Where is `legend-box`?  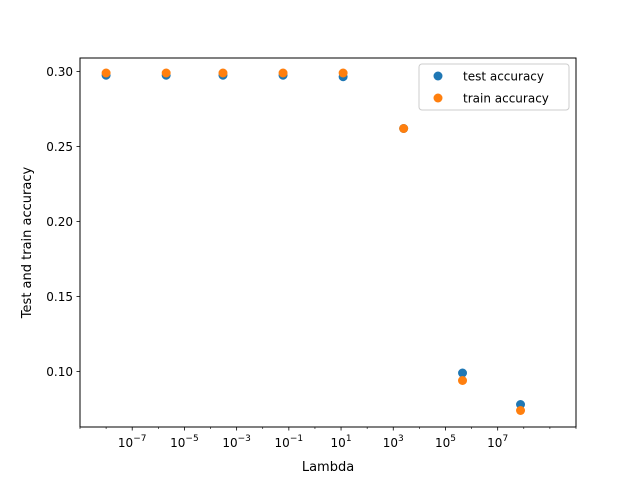
legend-box is located at coordinates (494, 87).